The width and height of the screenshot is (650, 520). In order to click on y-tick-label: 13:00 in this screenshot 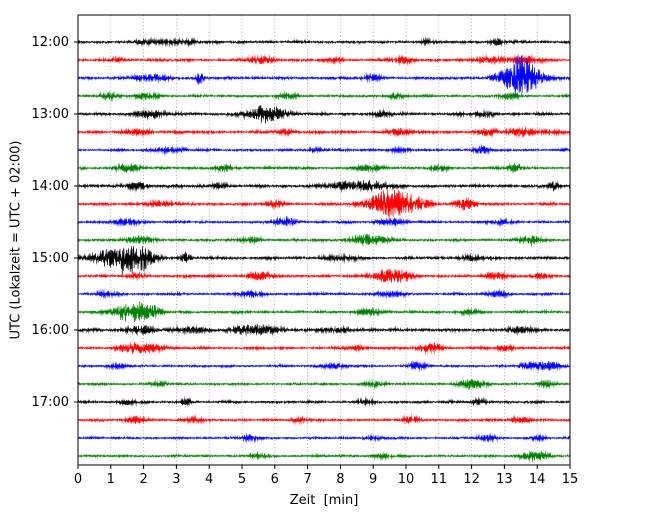, I will do `click(50, 114)`.